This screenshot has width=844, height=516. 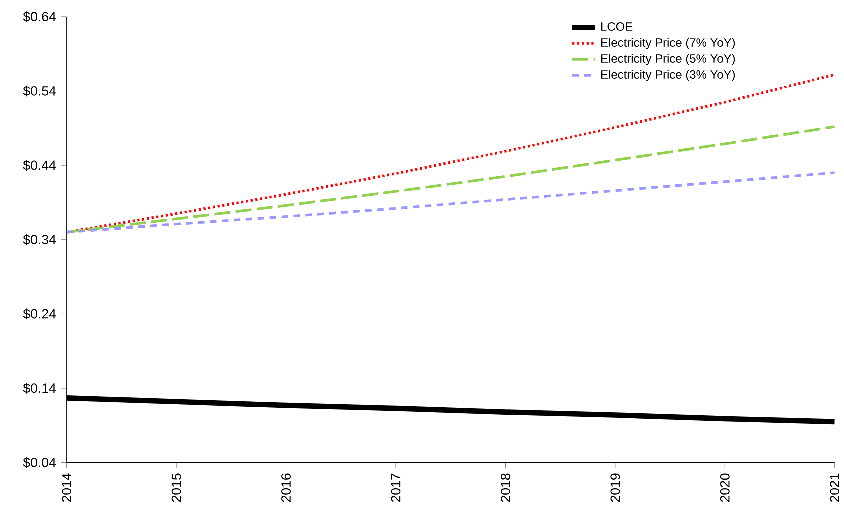 What do you see at coordinates (39, 166) in the screenshot?
I see `y-tick-label: $0.44` at bounding box center [39, 166].